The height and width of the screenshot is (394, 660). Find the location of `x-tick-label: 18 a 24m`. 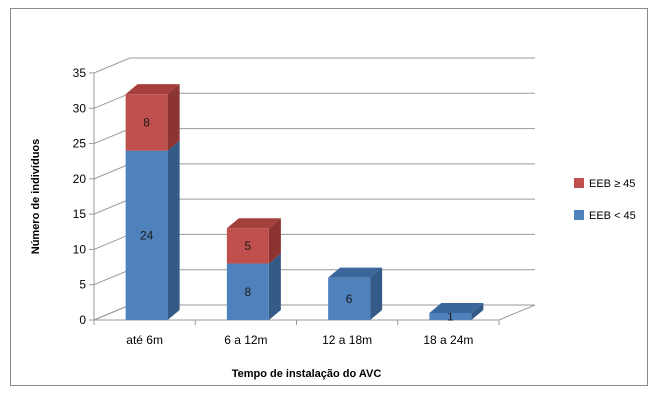

x-tick-label: 18 a 24m is located at coordinates (448, 340).